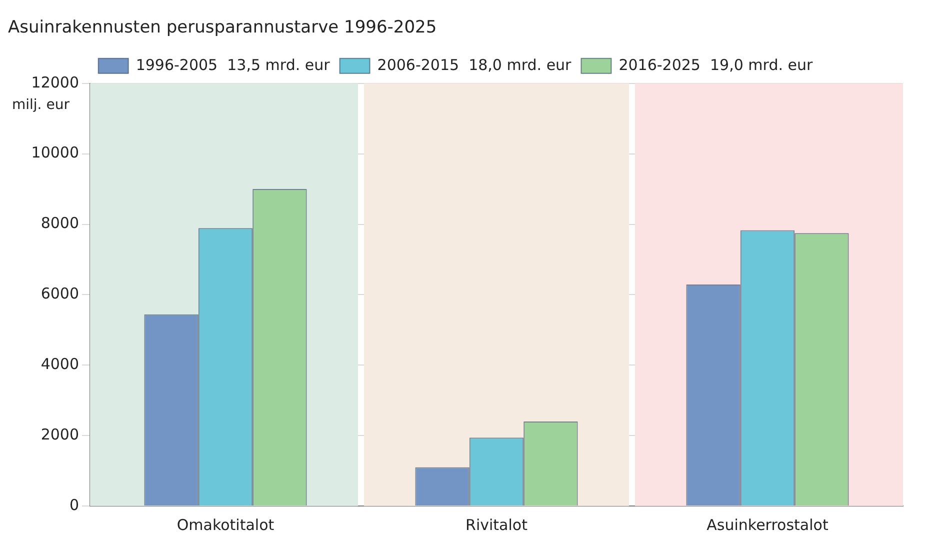  Describe the element at coordinates (55, 82) in the screenshot. I see `y-tick-label: 12000` at that location.